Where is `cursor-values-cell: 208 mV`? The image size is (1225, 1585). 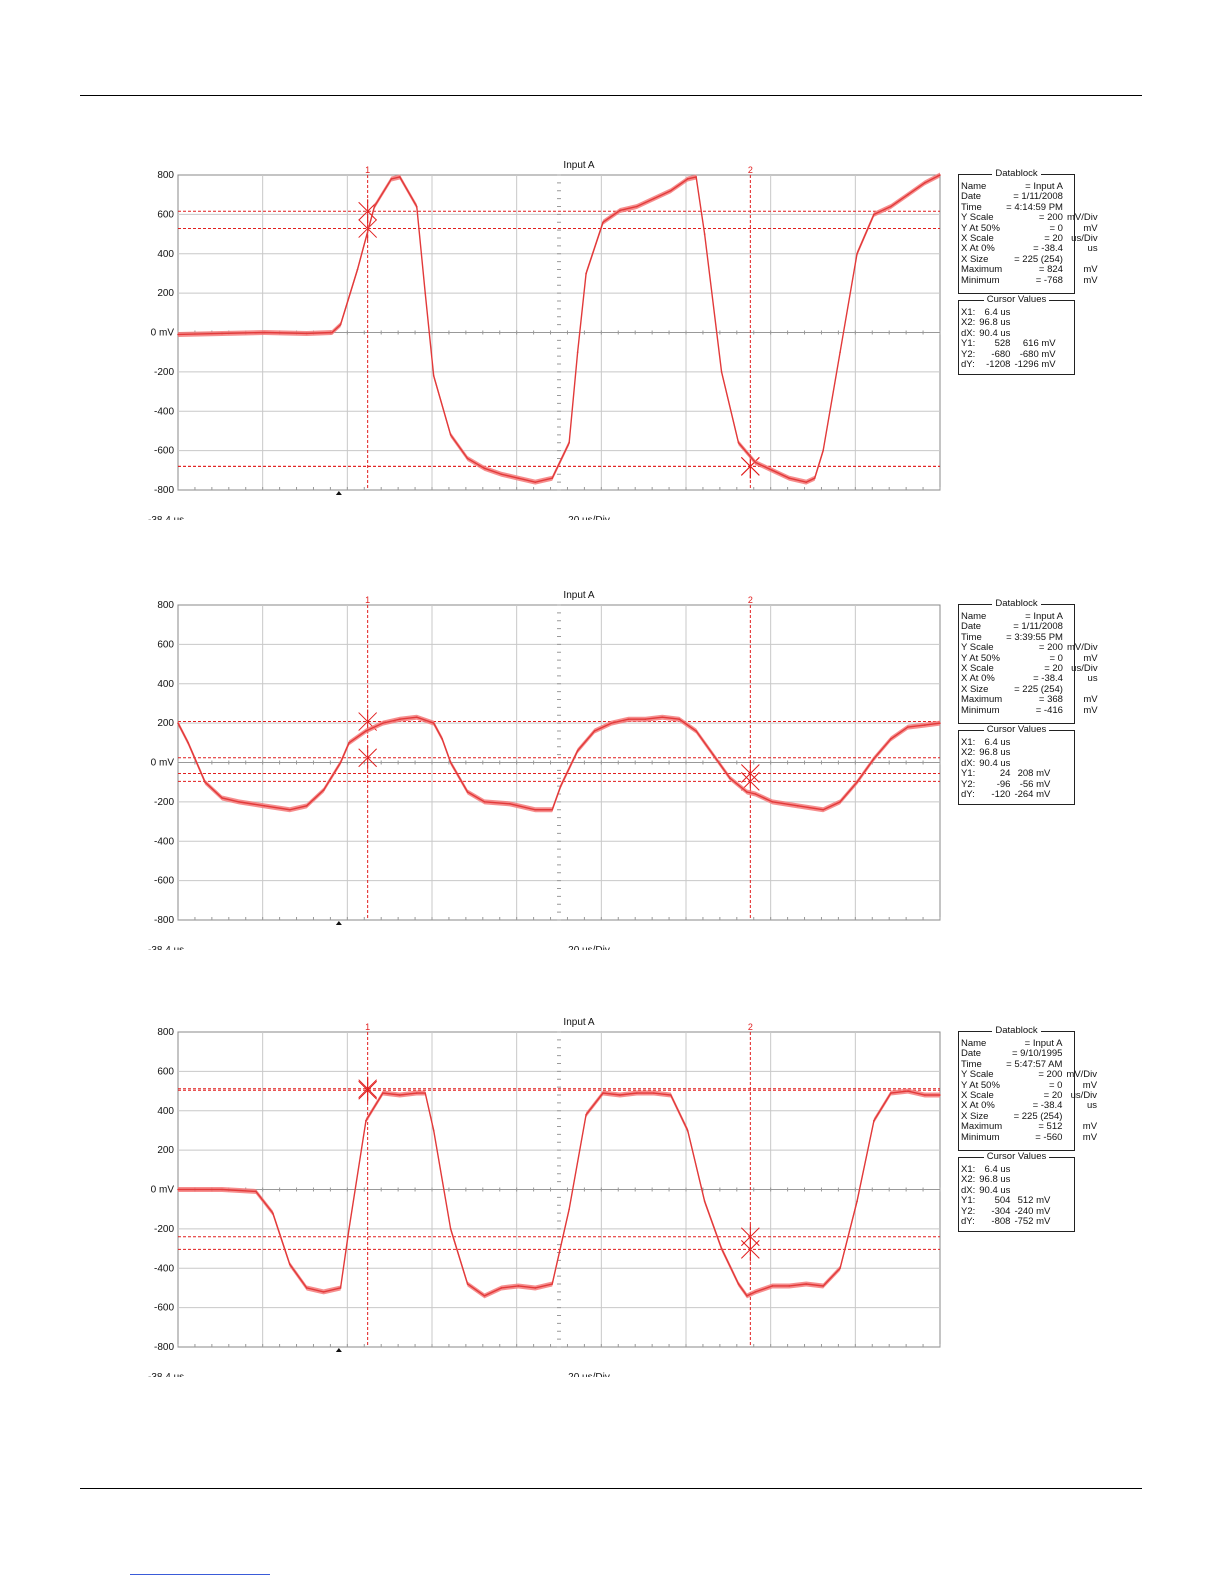 cursor-values-cell: 208 mV is located at coordinates (1034, 774).